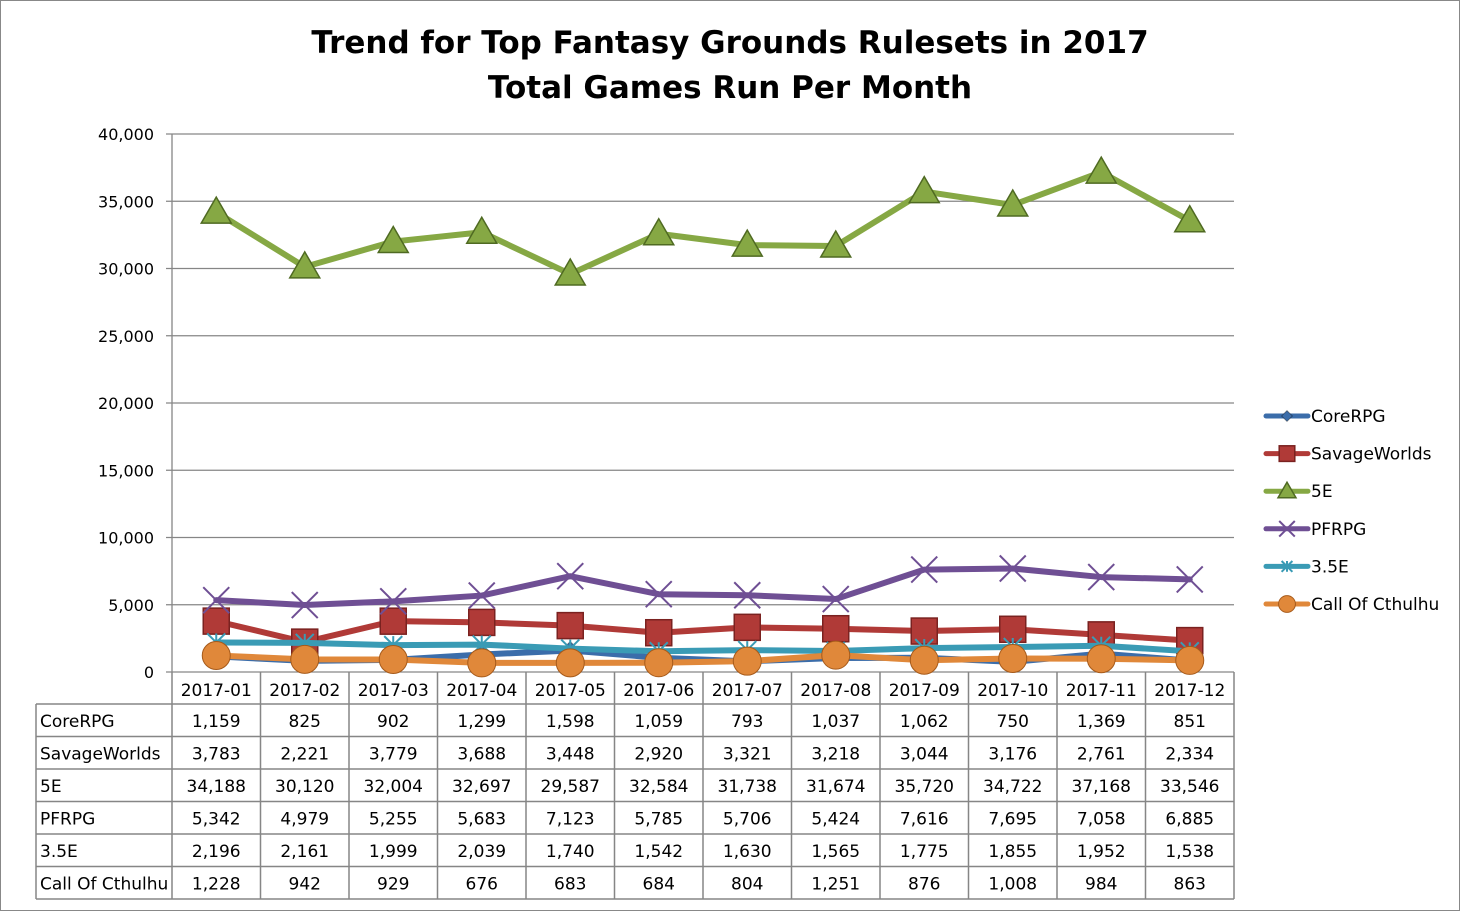 The image size is (1460, 911). Describe the element at coordinates (77, 722) in the screenshot. I see `table-row-label: CoreRPG` at that location.